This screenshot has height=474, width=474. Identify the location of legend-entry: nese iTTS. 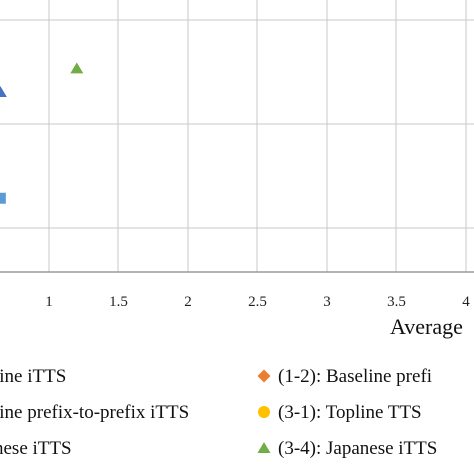
(36, 448).